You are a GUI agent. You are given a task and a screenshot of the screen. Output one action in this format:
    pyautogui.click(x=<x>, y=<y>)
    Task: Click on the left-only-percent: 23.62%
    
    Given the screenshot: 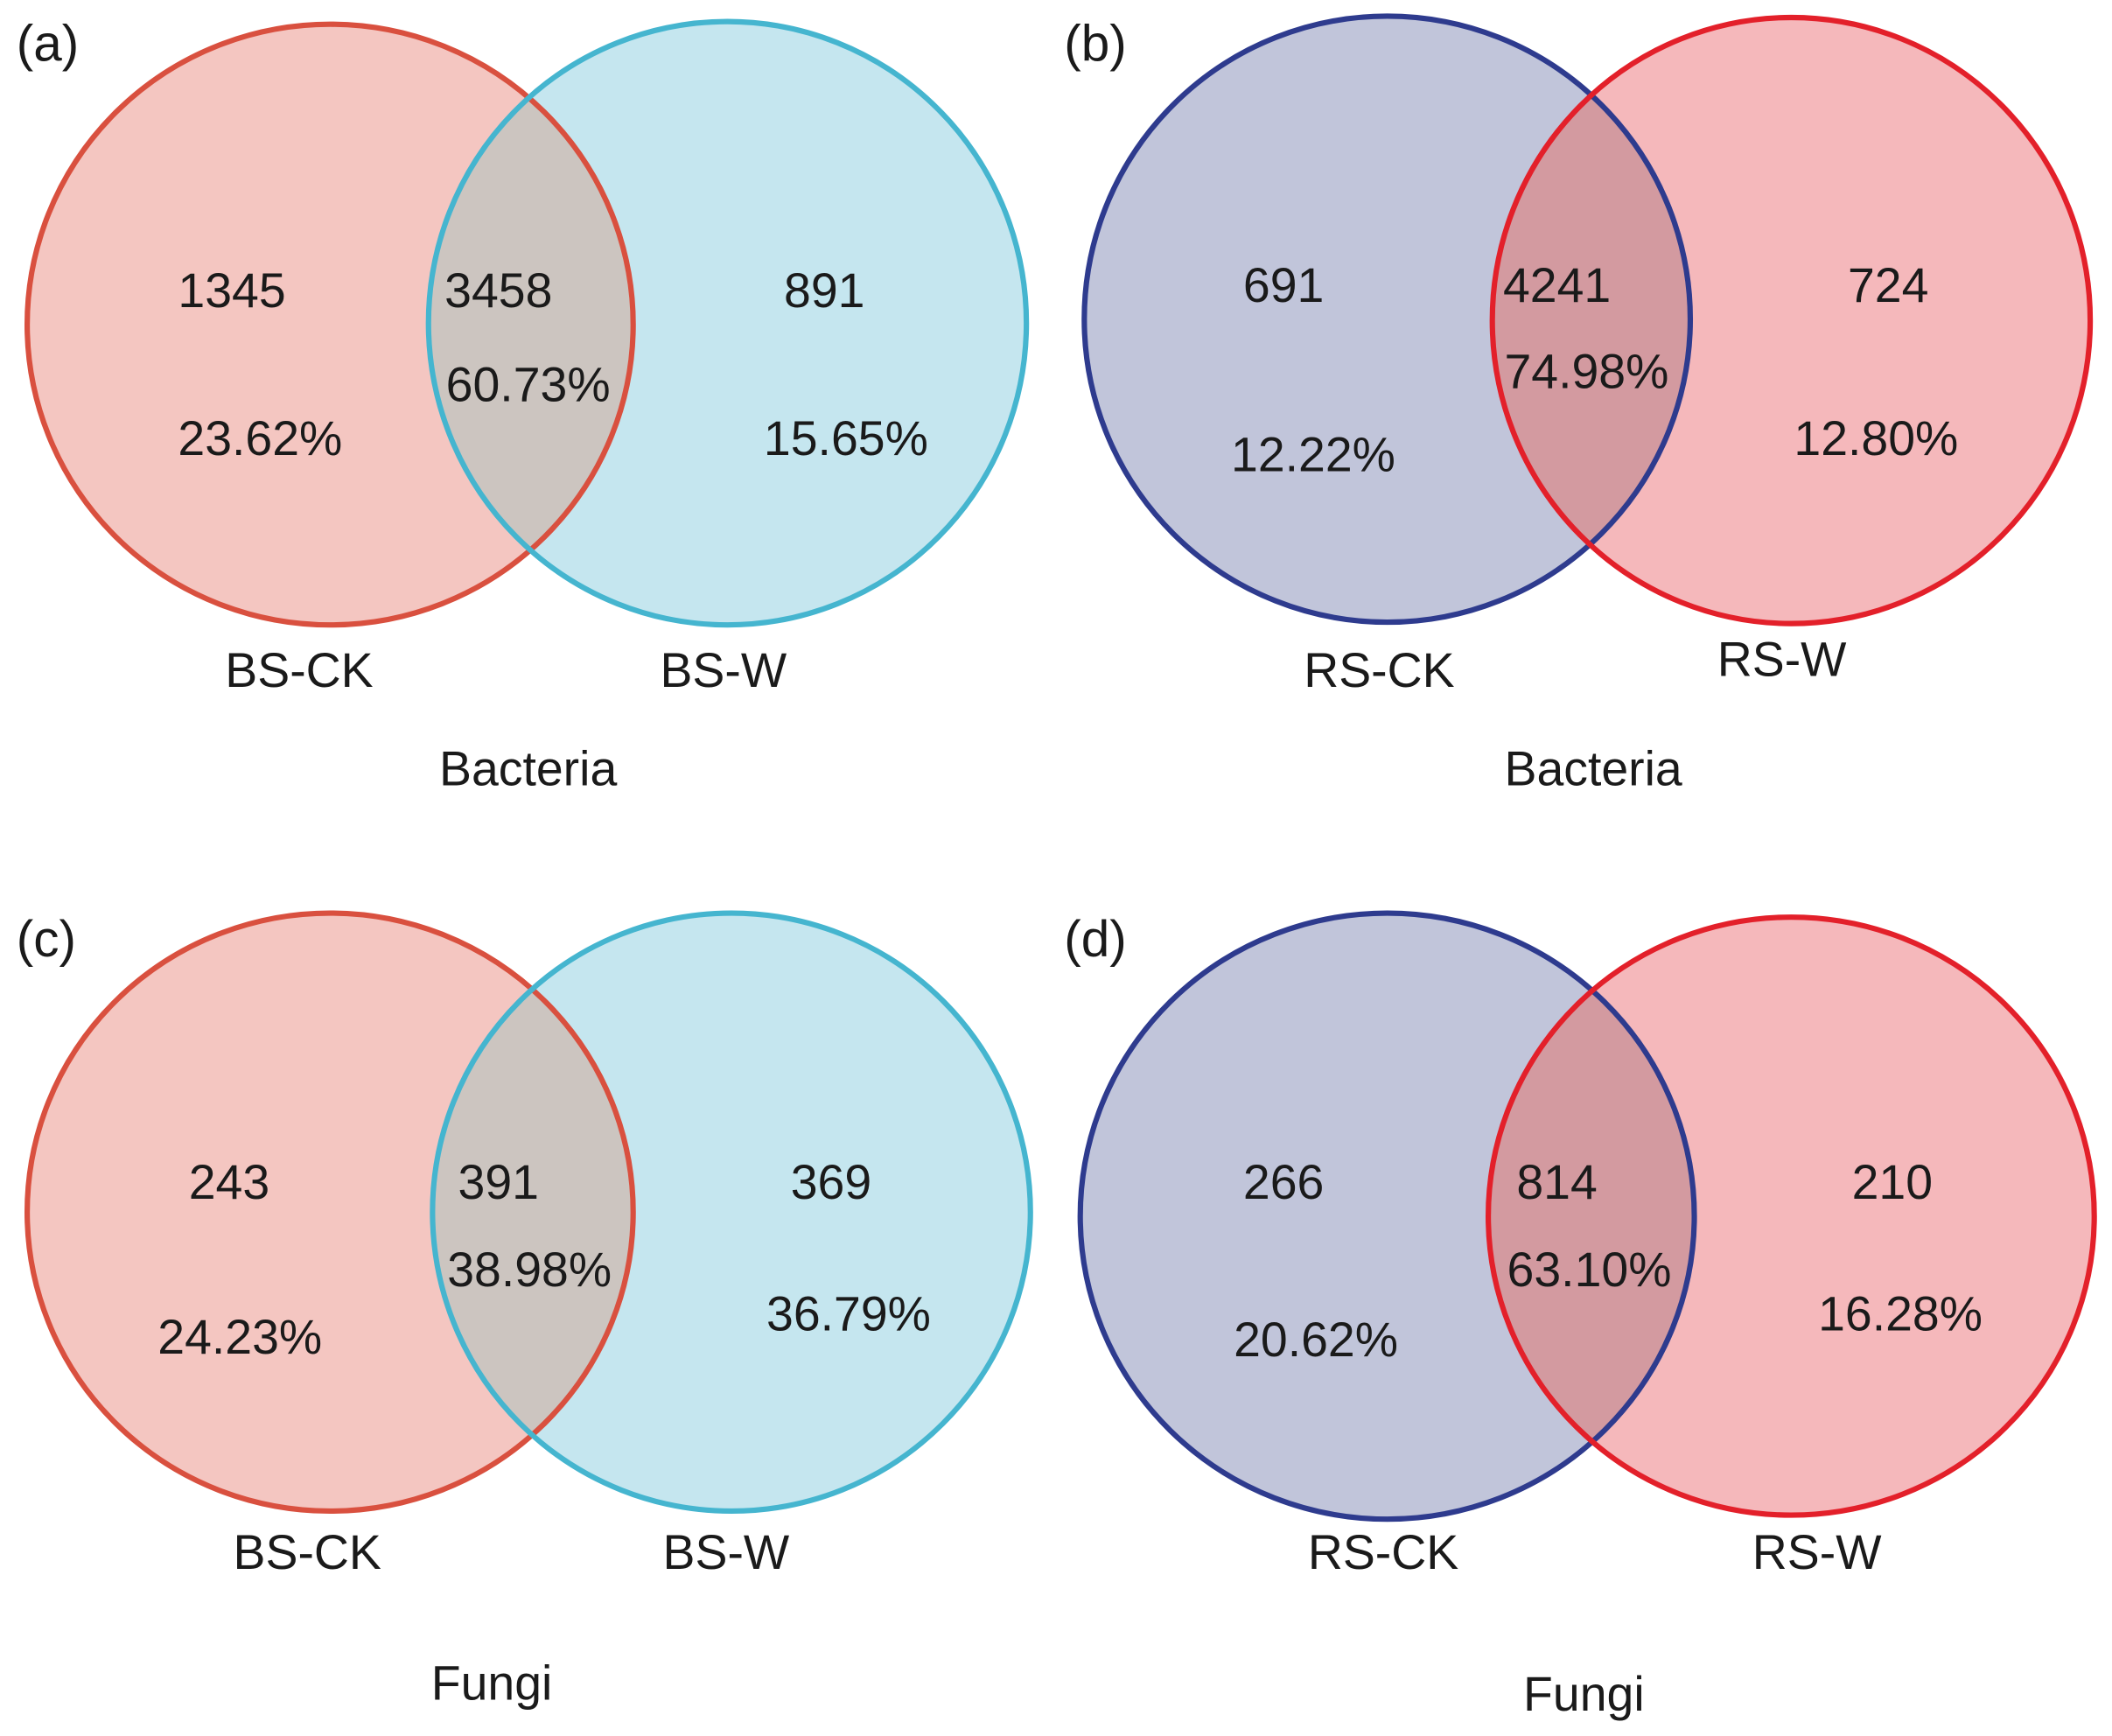 What is the action you would take?
    pyautogui.click(x=260, y=438)
    